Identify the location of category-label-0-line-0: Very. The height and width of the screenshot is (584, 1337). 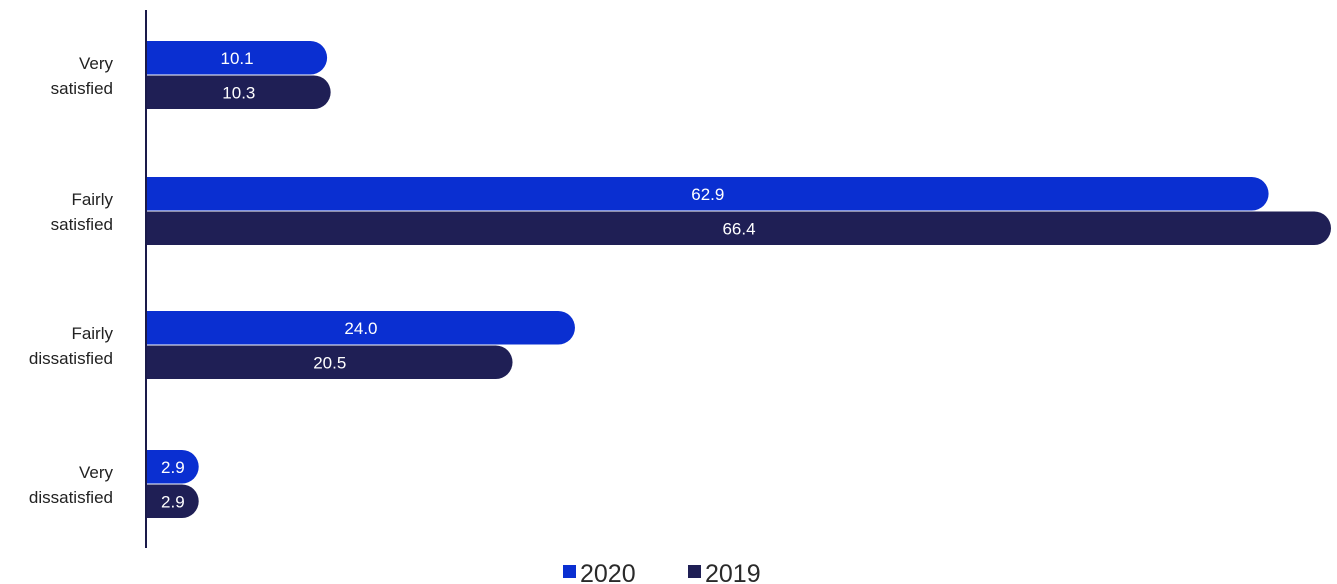
(96, 63).